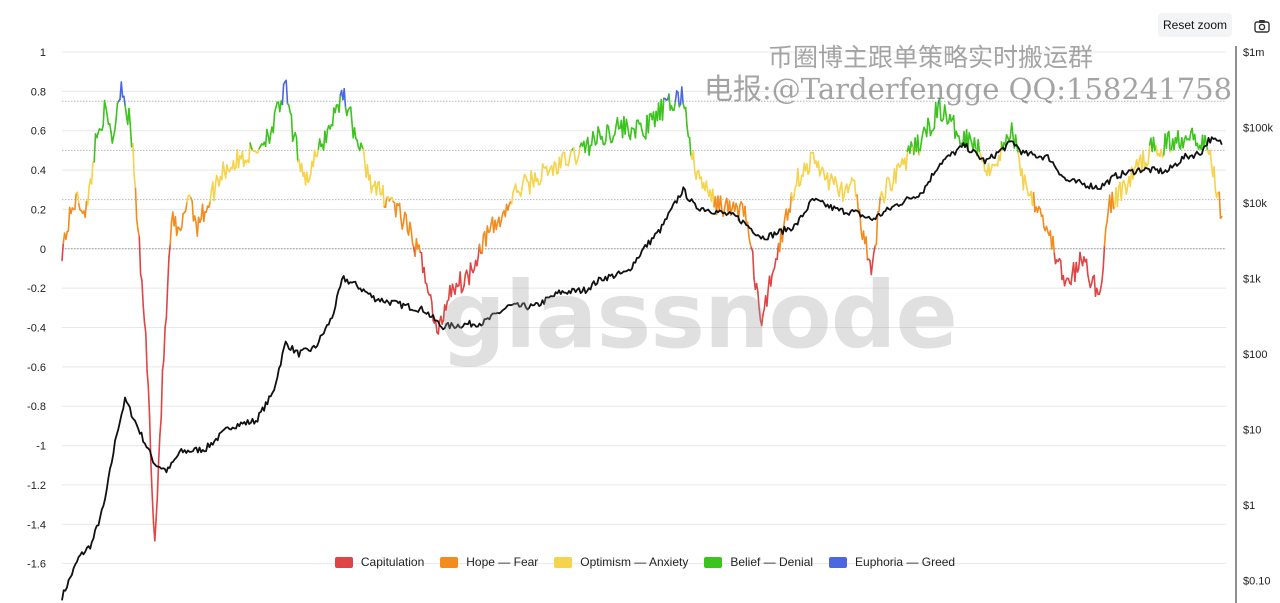  Describe the element at coordinates (1253, 53) in the screenshot. I see `right-tick-label: $1m` at that location.